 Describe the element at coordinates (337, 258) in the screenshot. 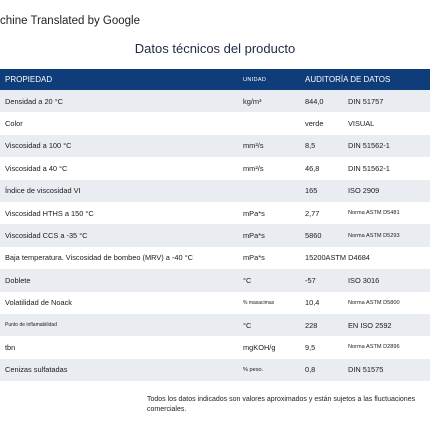

I see `row-value: 15200ASTM D4684` at that location.